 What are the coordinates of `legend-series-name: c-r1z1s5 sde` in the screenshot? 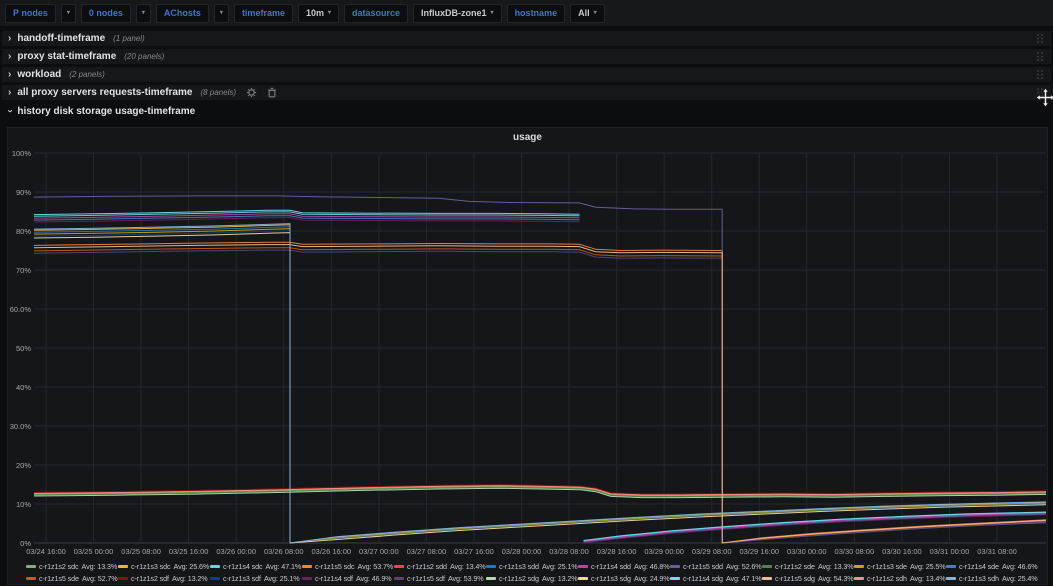 It's located at (59, 578).